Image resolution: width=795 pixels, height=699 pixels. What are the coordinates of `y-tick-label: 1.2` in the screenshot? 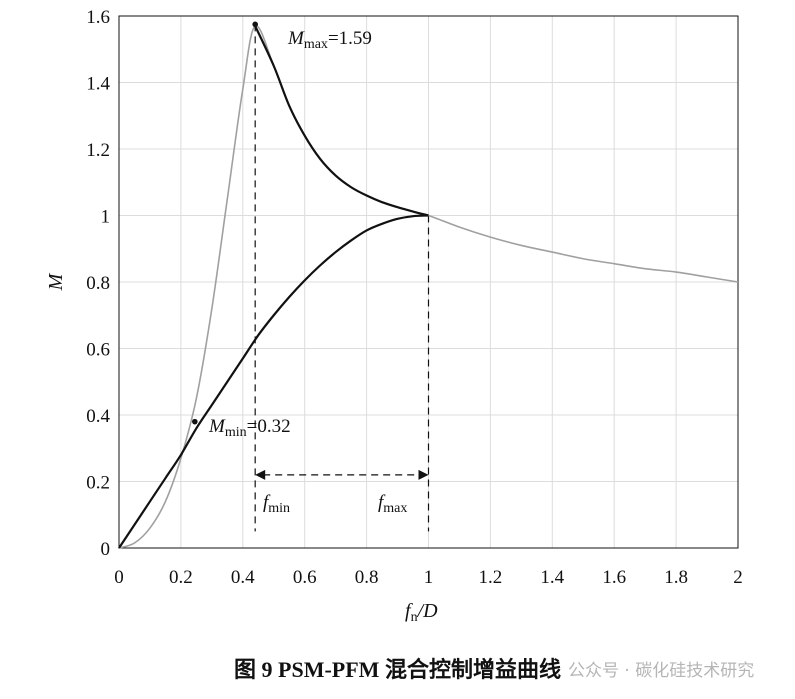 It's located at (98, 150).